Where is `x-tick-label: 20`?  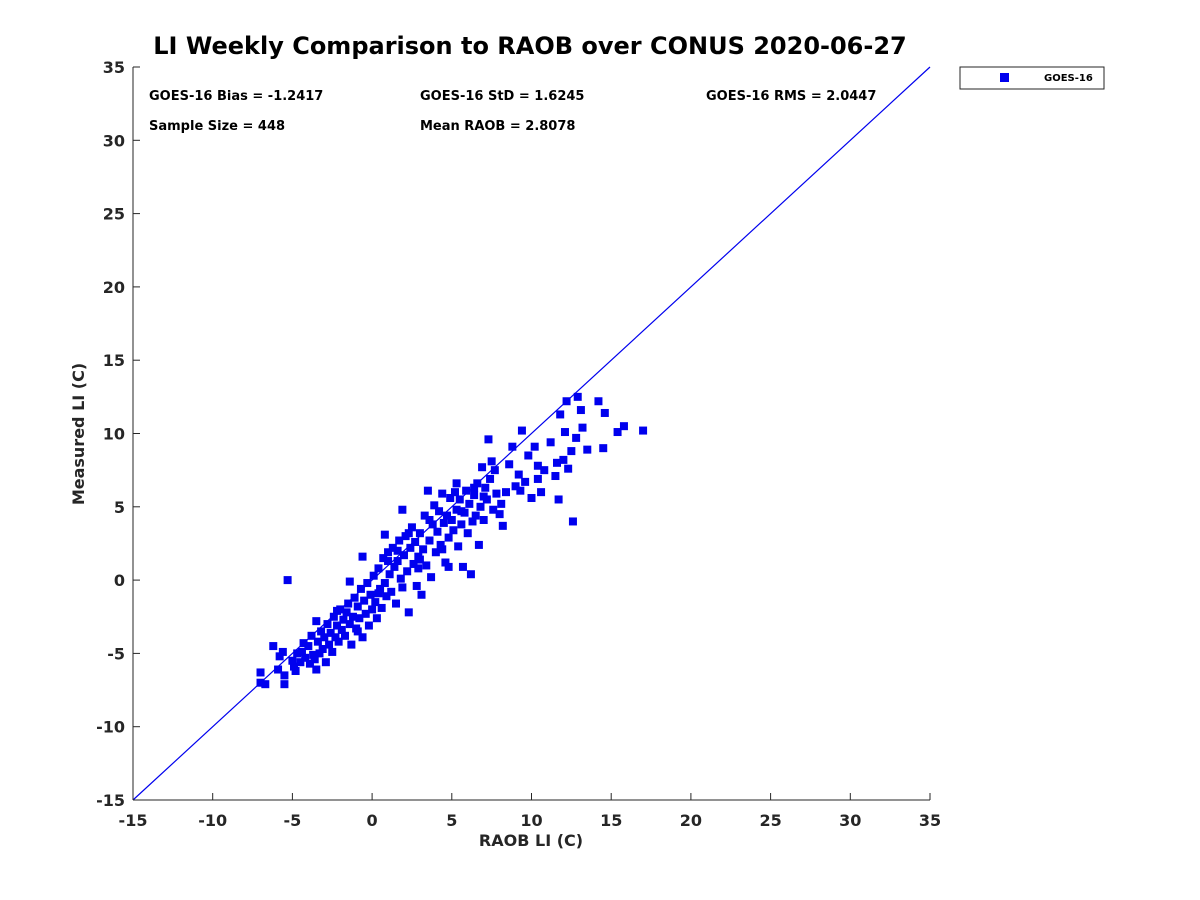 x-tick-label: 20 is located at coordinates (691, 820).